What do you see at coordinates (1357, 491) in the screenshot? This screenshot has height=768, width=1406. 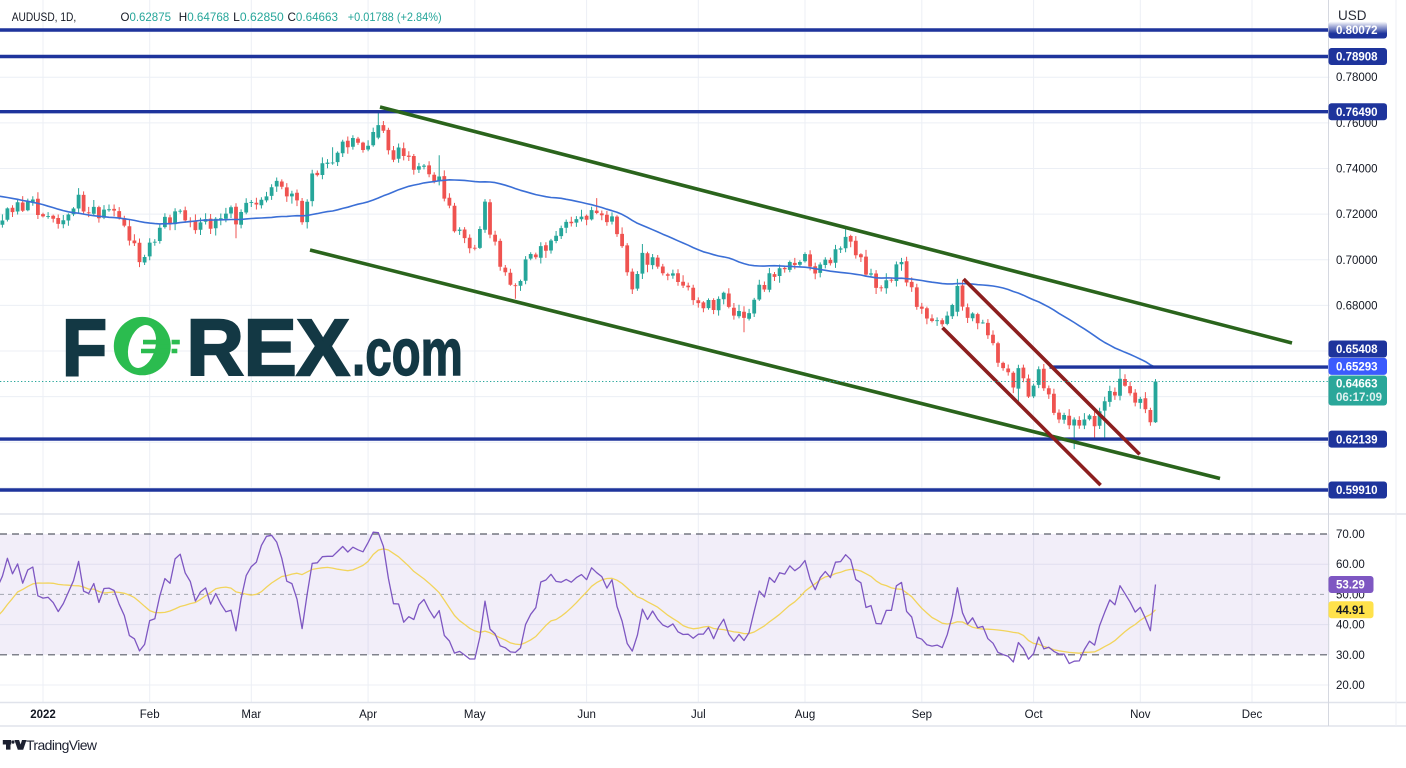 I see `svg-text: 0.59910` at bounding box center [1357, 491].